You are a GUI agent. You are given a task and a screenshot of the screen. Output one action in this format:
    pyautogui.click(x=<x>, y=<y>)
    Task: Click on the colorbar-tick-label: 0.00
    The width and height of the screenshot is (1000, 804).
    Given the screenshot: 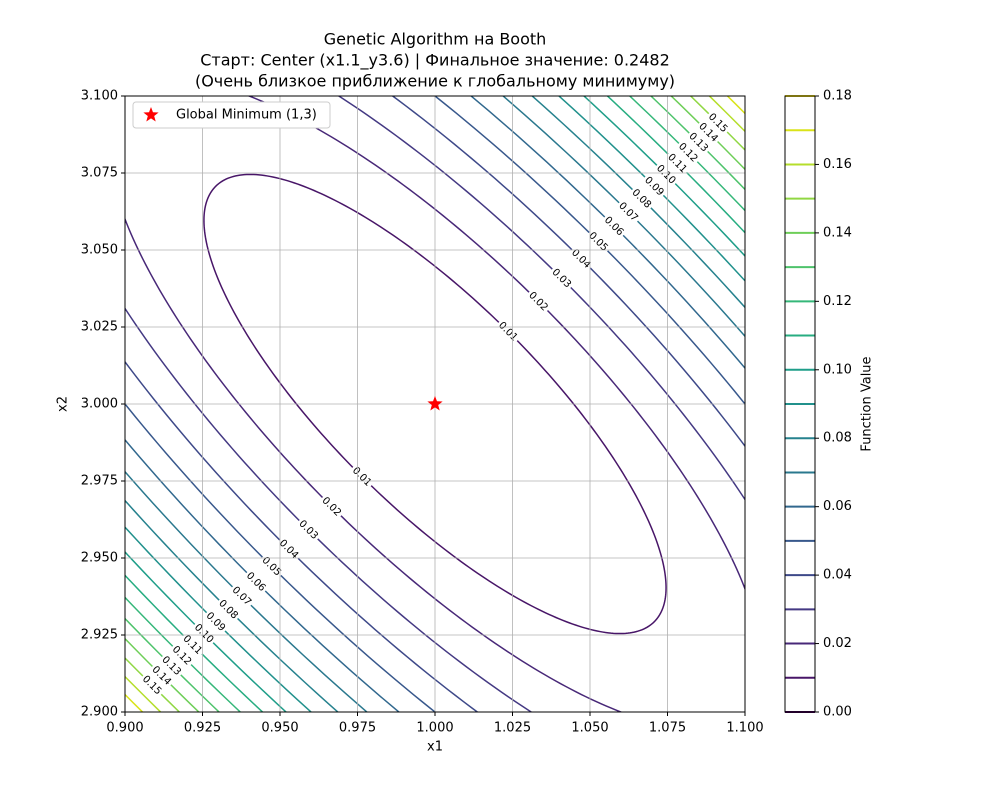 What is the action you would take?
    pyautogui.click(x=837, y=712)
    